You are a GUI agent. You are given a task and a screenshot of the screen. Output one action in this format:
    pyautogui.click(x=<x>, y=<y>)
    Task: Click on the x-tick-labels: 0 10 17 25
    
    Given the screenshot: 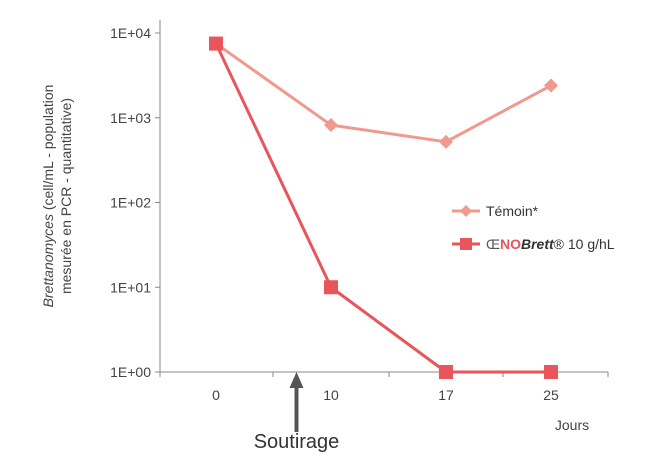 What is the action you would take?
    pyautogui.click(x=384, y=387)
    